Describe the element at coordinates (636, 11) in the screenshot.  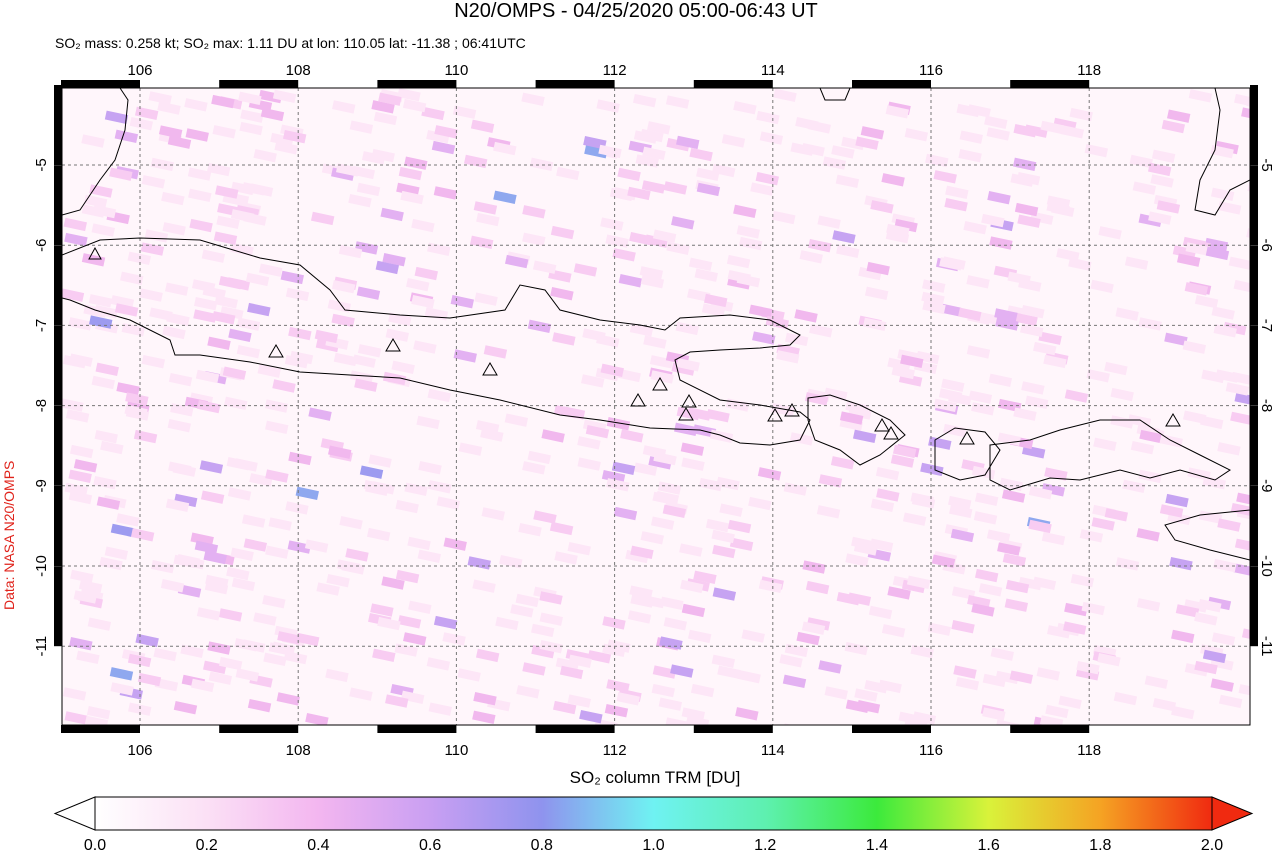
I see `title: N20/OMPS - 04/25/2020 05:00-06:43 UT` at that location.